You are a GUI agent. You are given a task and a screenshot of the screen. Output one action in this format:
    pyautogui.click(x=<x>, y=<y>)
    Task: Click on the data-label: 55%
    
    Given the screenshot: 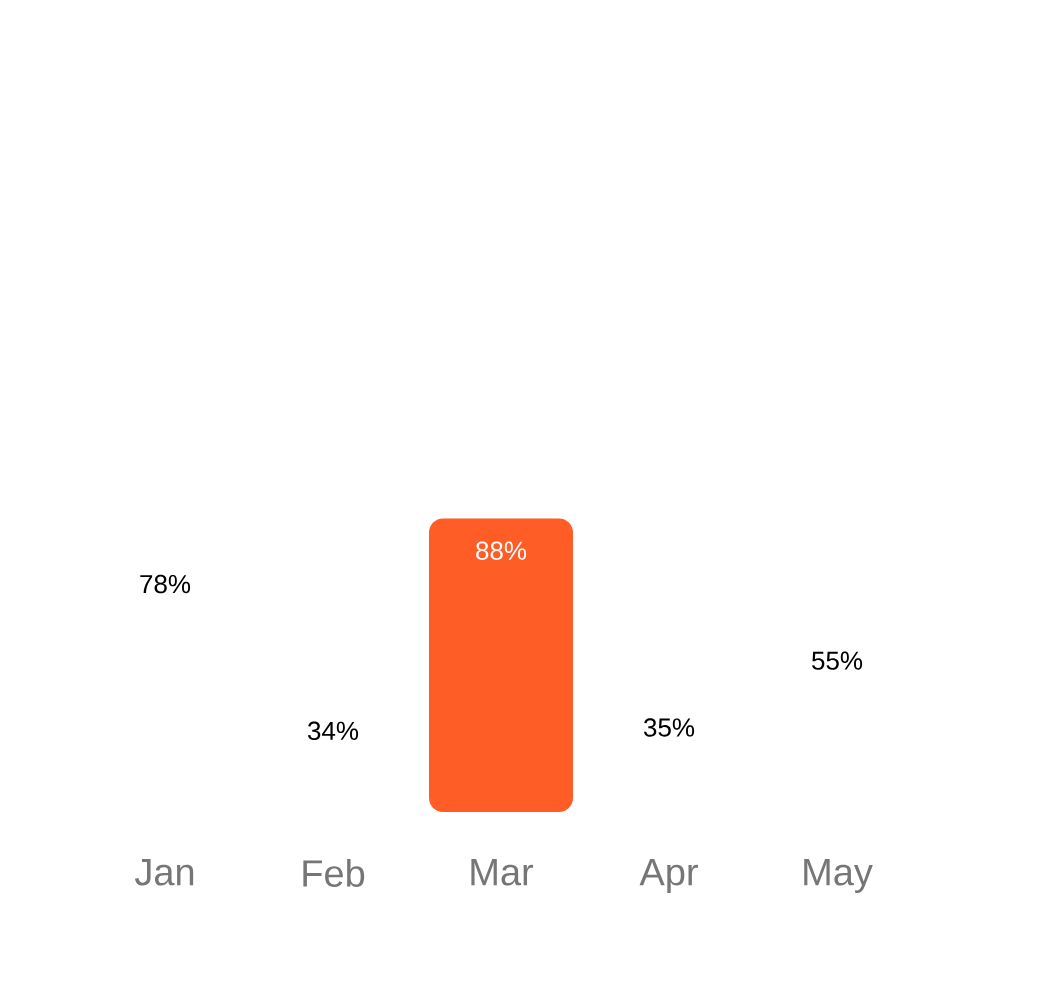 What is the action you would take?
    pyautogui.click(x=837, y=660)
    